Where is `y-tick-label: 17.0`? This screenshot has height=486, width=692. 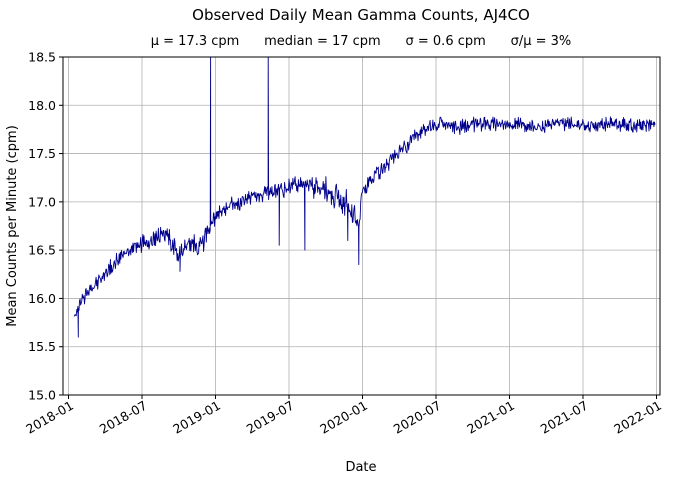
y-tick-label: 17.0 is located at coordinates (42, 201).